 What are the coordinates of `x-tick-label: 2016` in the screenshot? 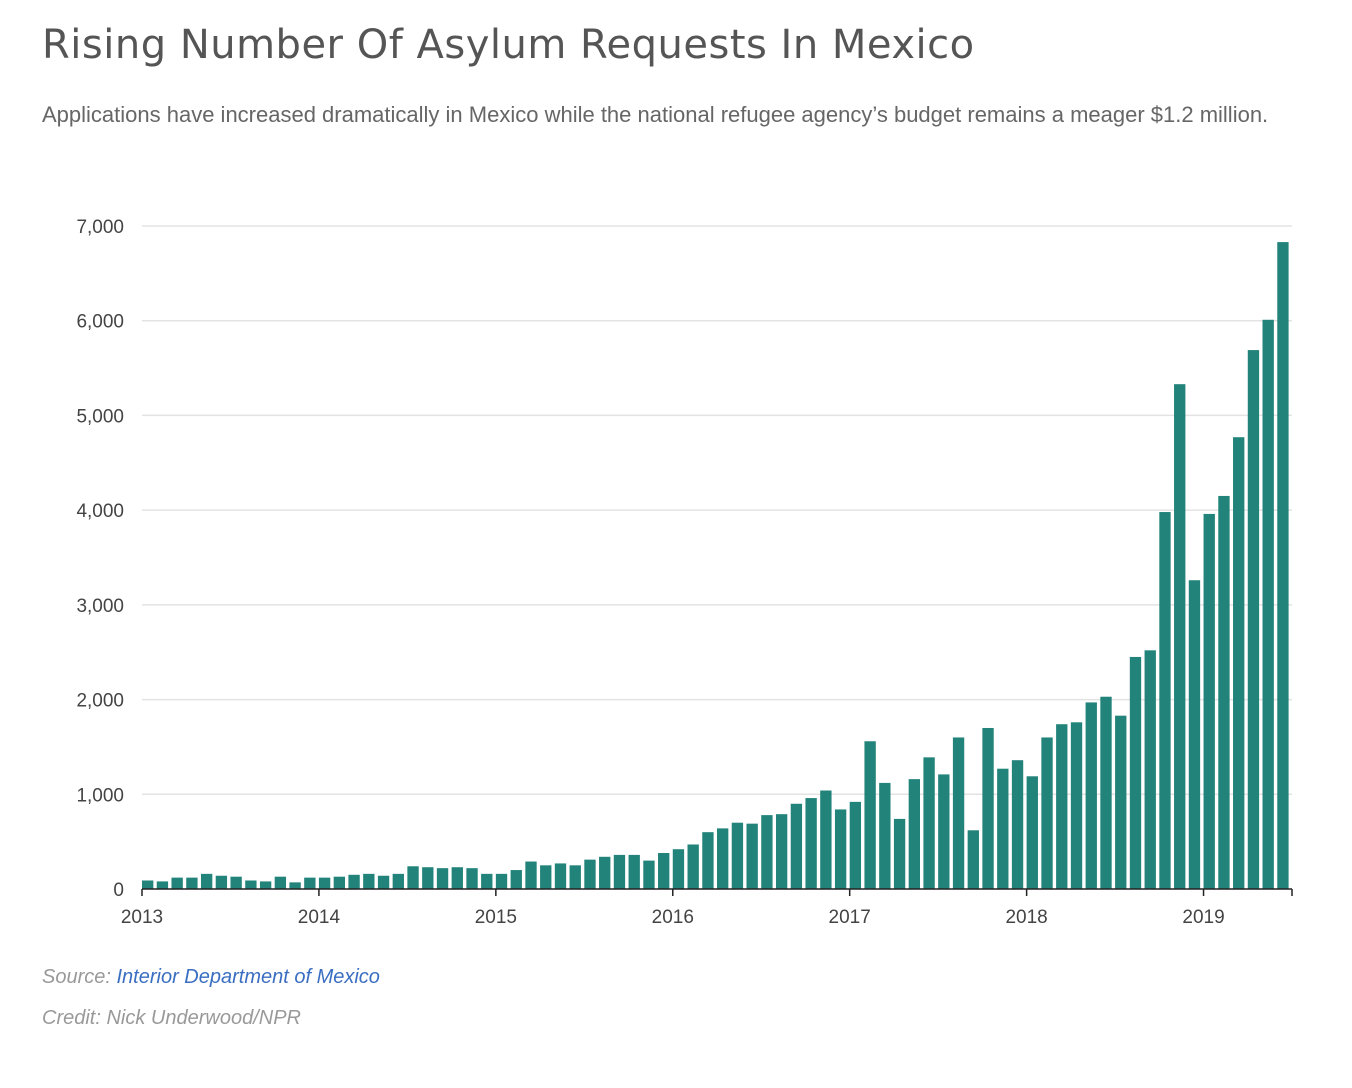 It's located at (673, 917).